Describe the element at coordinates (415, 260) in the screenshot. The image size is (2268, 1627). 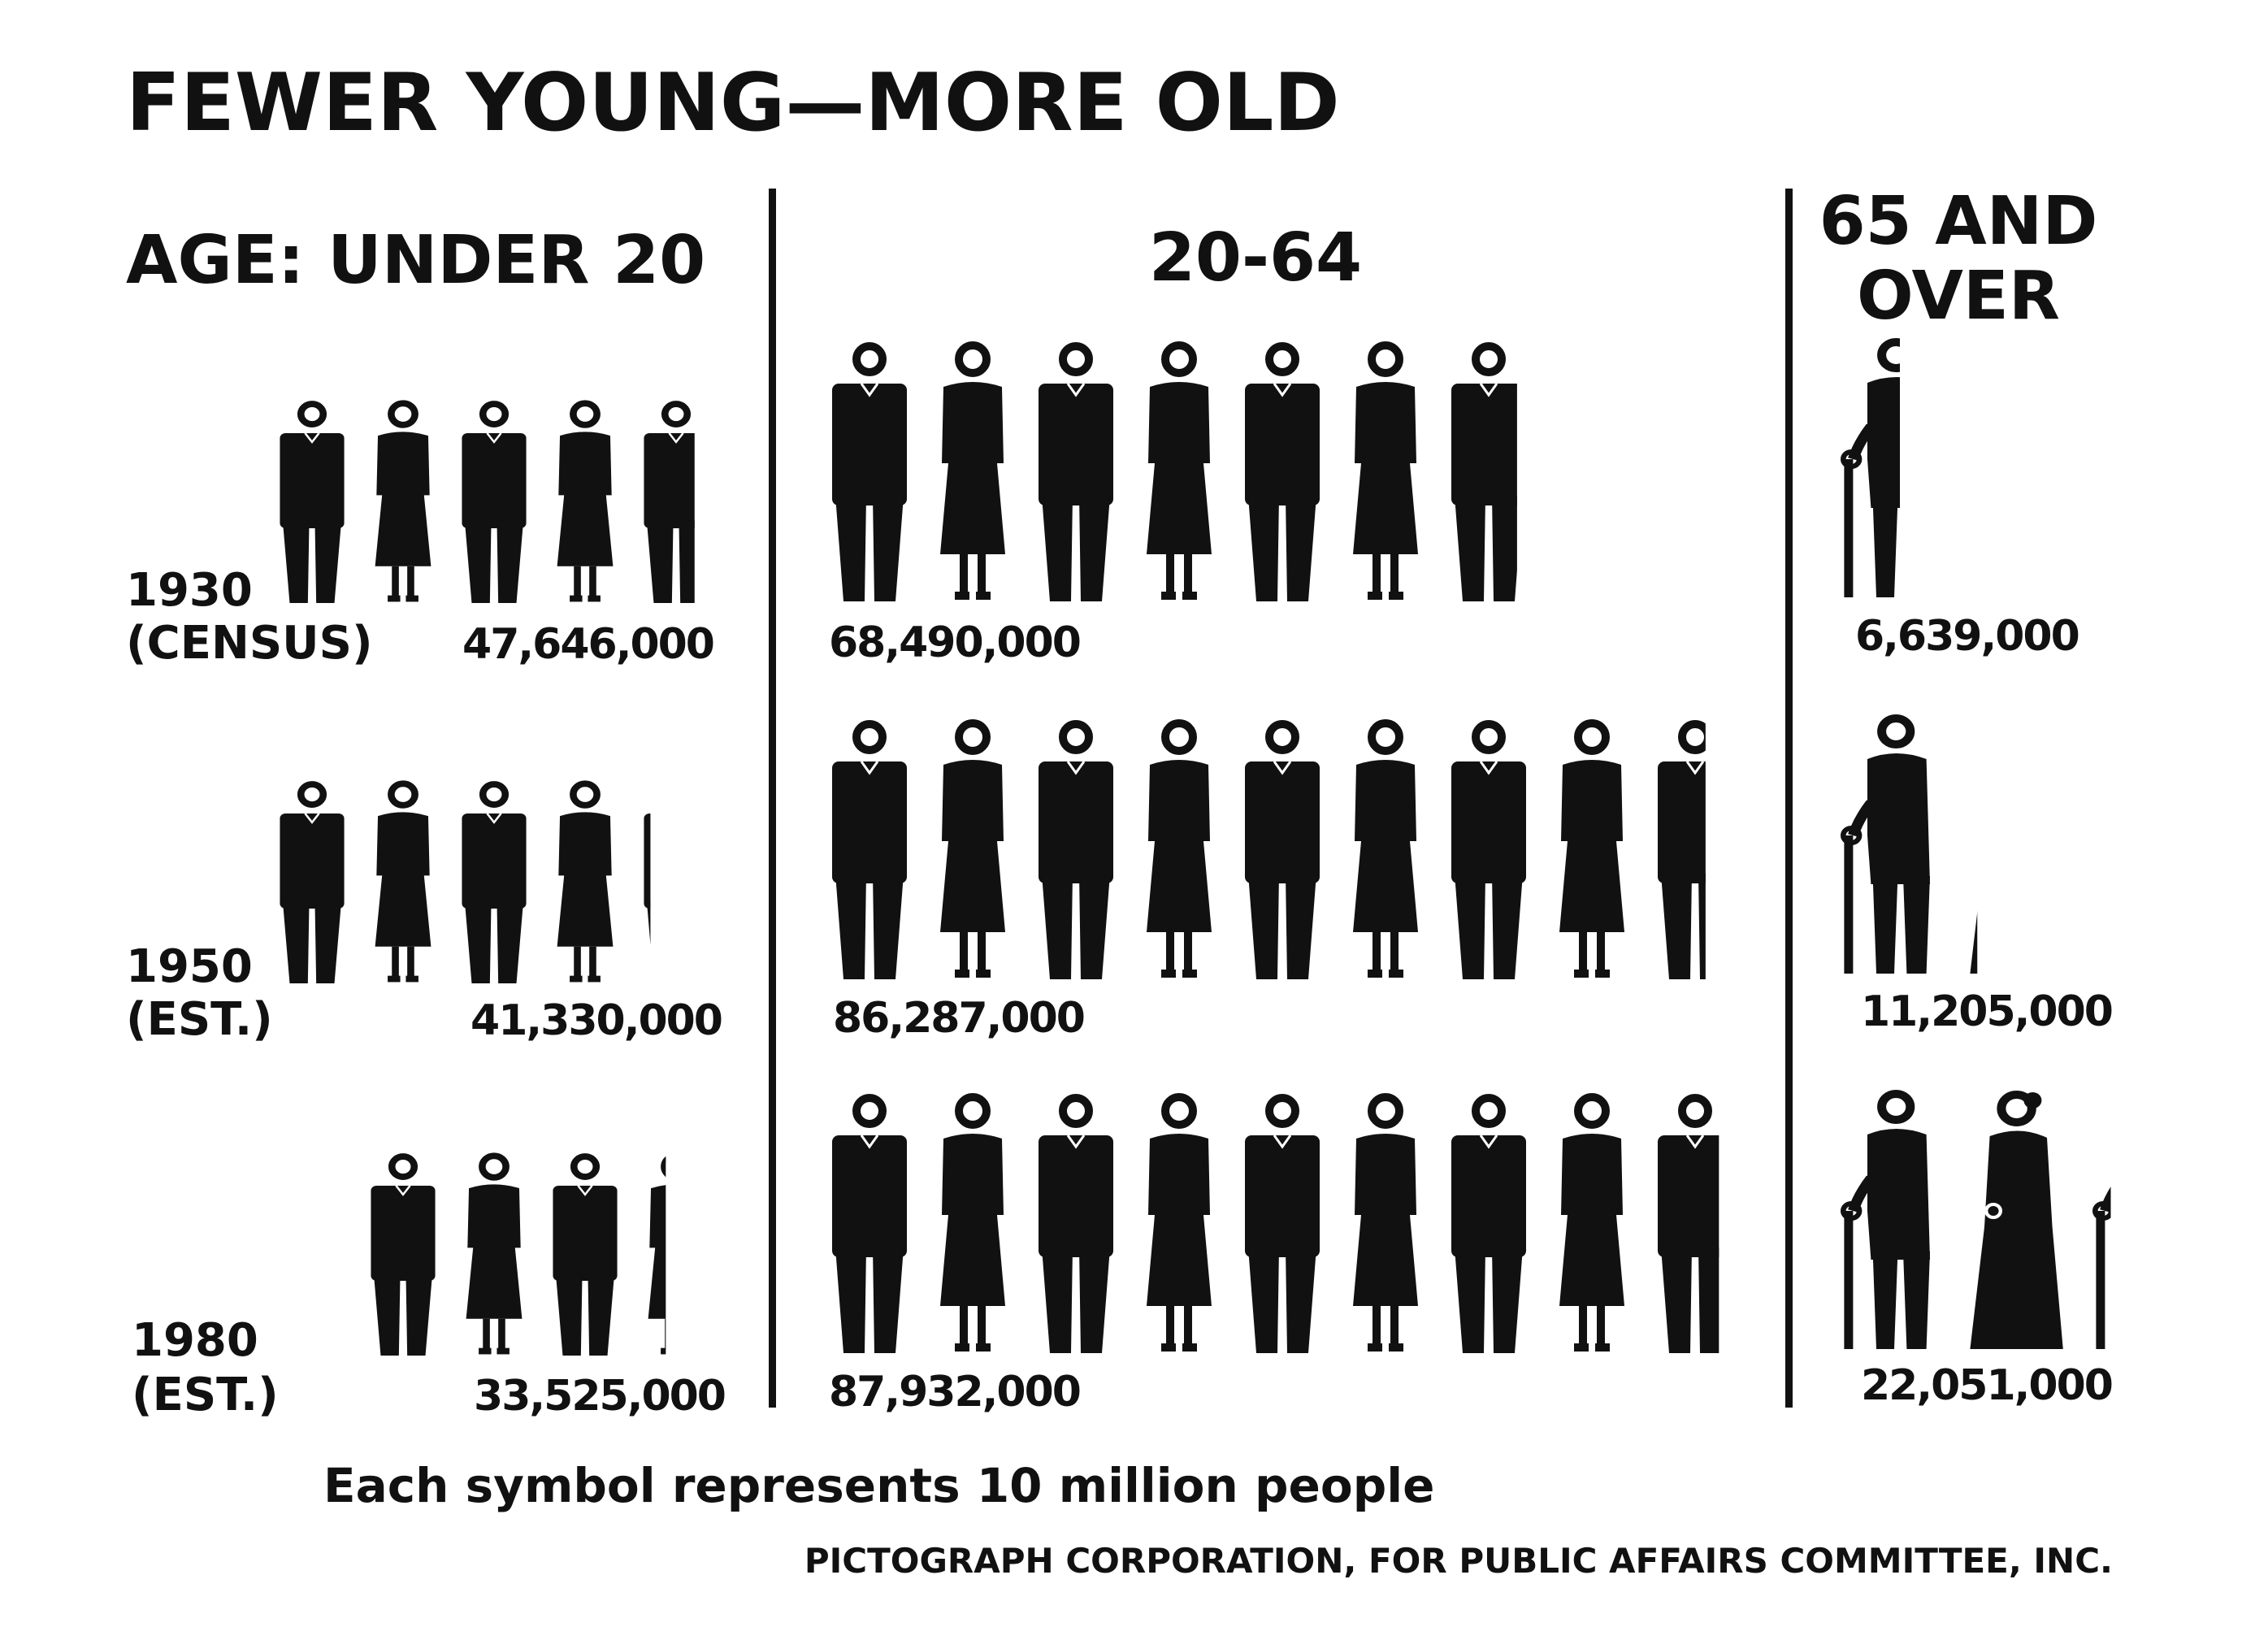
I see `group-header-under-20: AGE: UNDER 20` at that location.